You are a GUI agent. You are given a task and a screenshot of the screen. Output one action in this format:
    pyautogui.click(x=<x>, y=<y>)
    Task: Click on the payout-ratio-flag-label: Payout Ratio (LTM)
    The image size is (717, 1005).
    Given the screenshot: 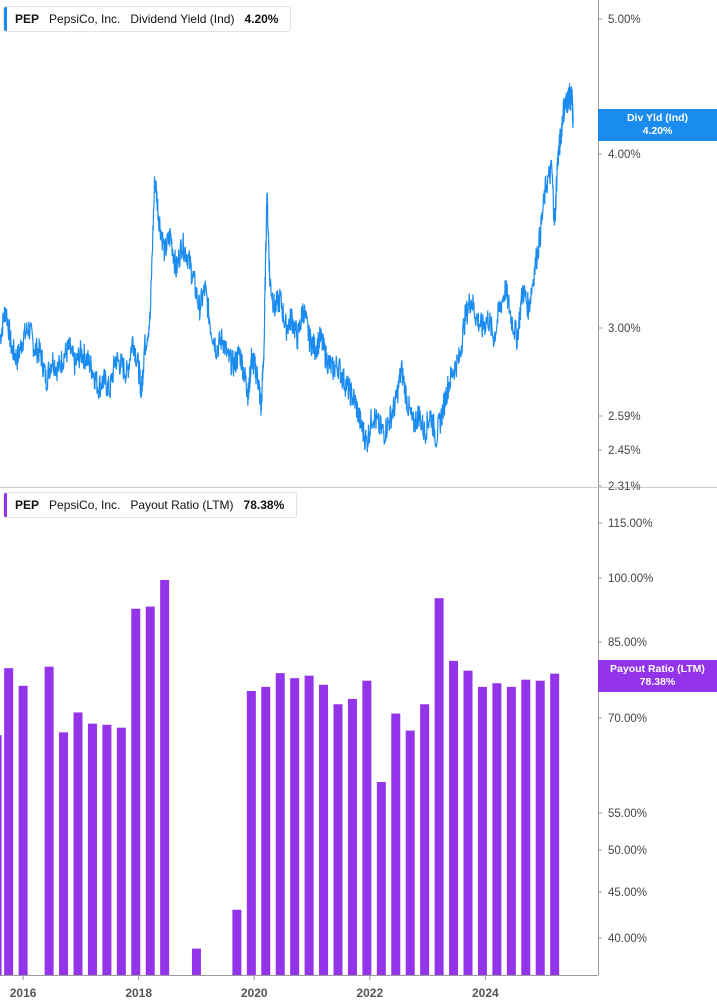 What is the action you would take?
    pyautogui.click(x=657, y=669)
    